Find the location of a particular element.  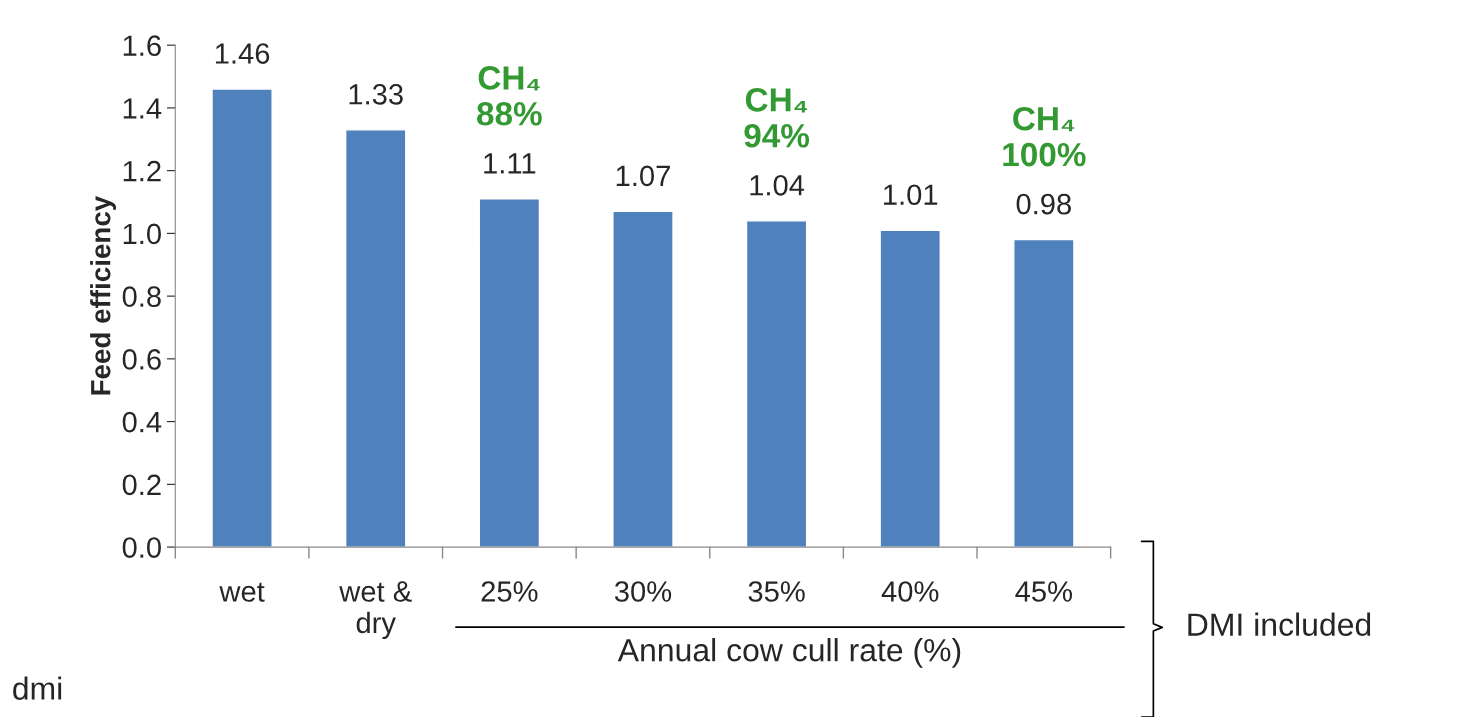

x-tick-label: 25% is located at coordinates (509, 591).